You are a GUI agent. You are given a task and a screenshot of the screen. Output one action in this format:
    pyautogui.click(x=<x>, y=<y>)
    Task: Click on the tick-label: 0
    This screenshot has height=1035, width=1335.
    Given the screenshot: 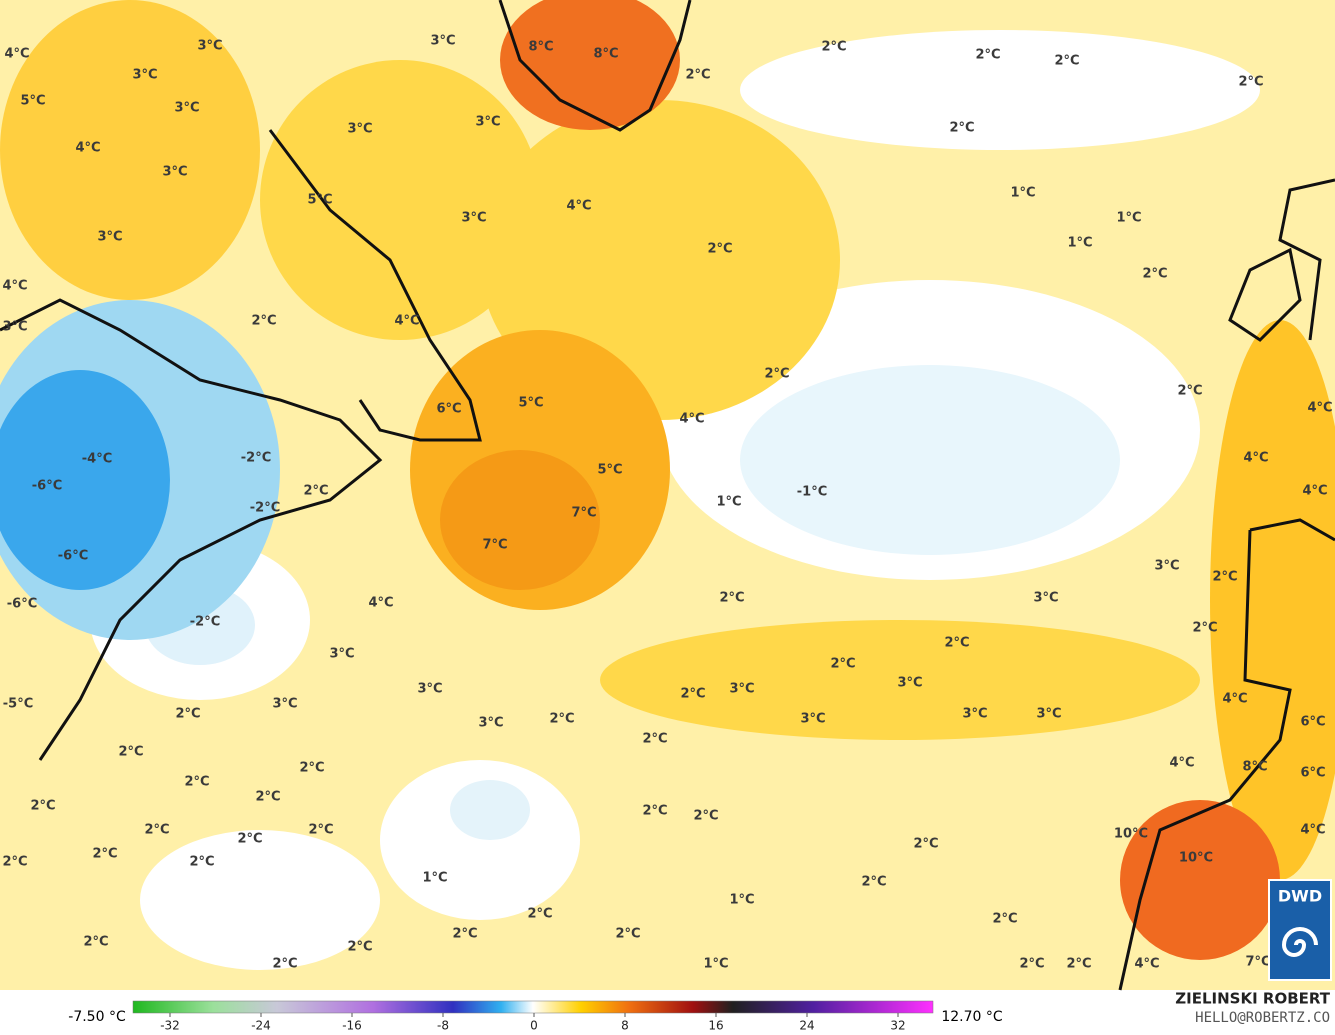 What is the action you would take?
    pyautogui.click(x=534, y=1026)
    